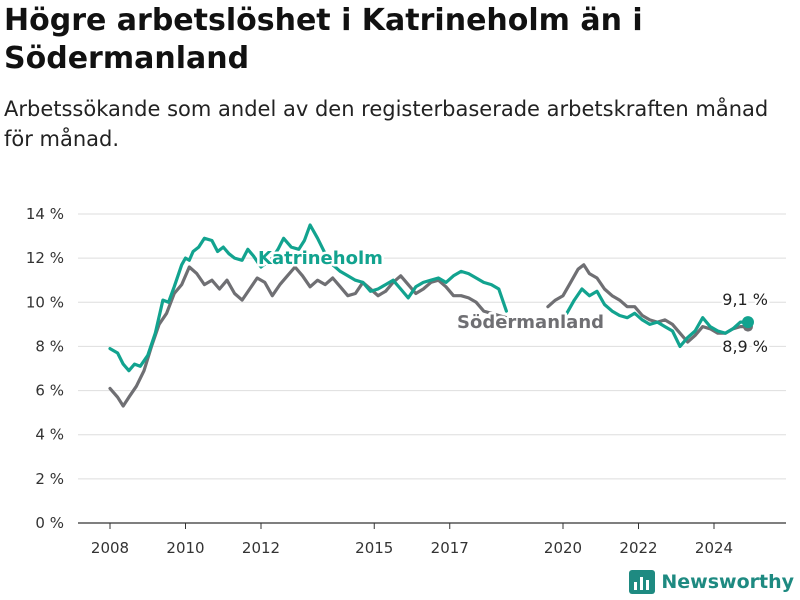  What do you see at coordinates (450, 548) in the screenshot?
I see `x-tick-label: 2017` at bounding box center [450, 548].